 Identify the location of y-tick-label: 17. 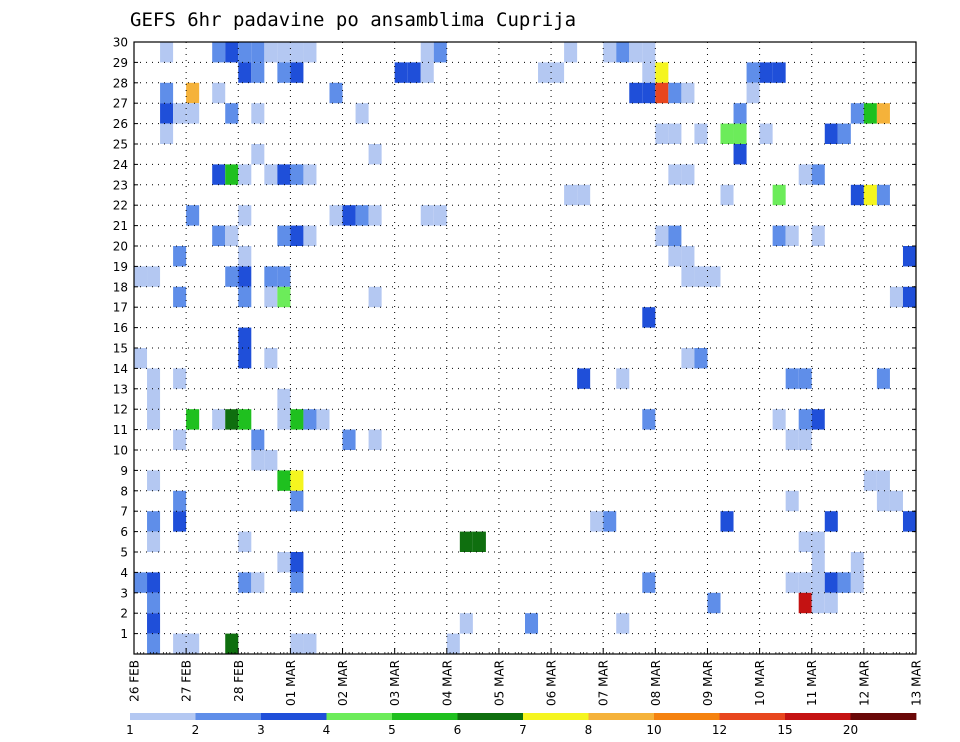
(120, 308).